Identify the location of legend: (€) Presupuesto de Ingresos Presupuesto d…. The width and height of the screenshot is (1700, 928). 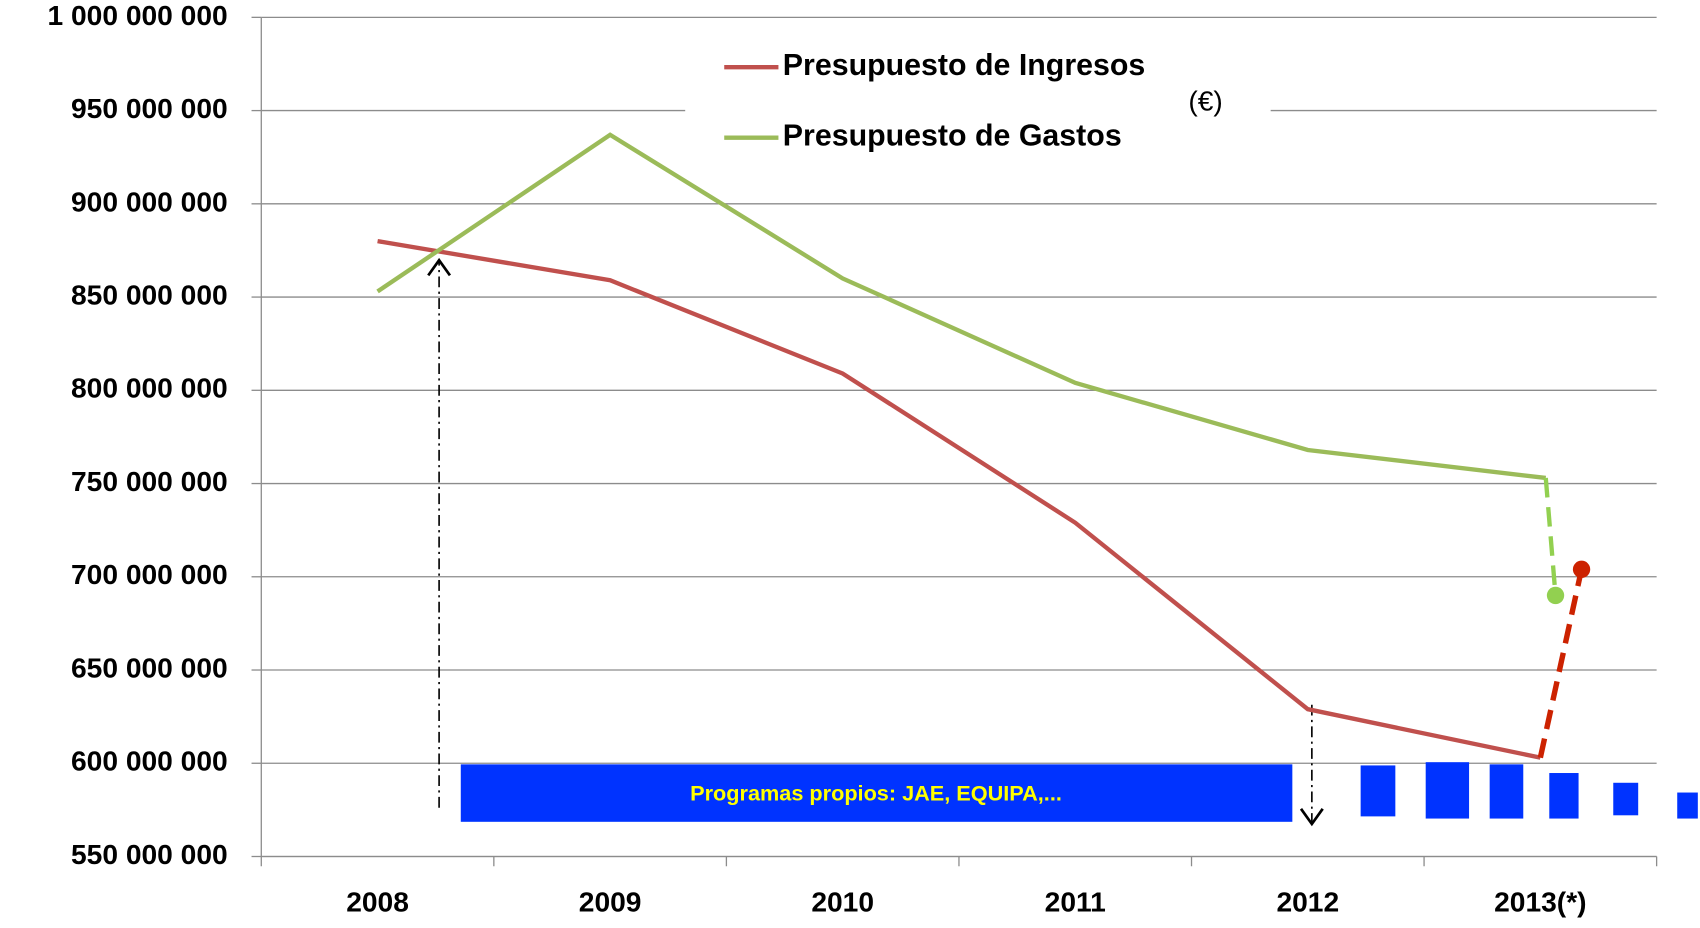
(978, 108).